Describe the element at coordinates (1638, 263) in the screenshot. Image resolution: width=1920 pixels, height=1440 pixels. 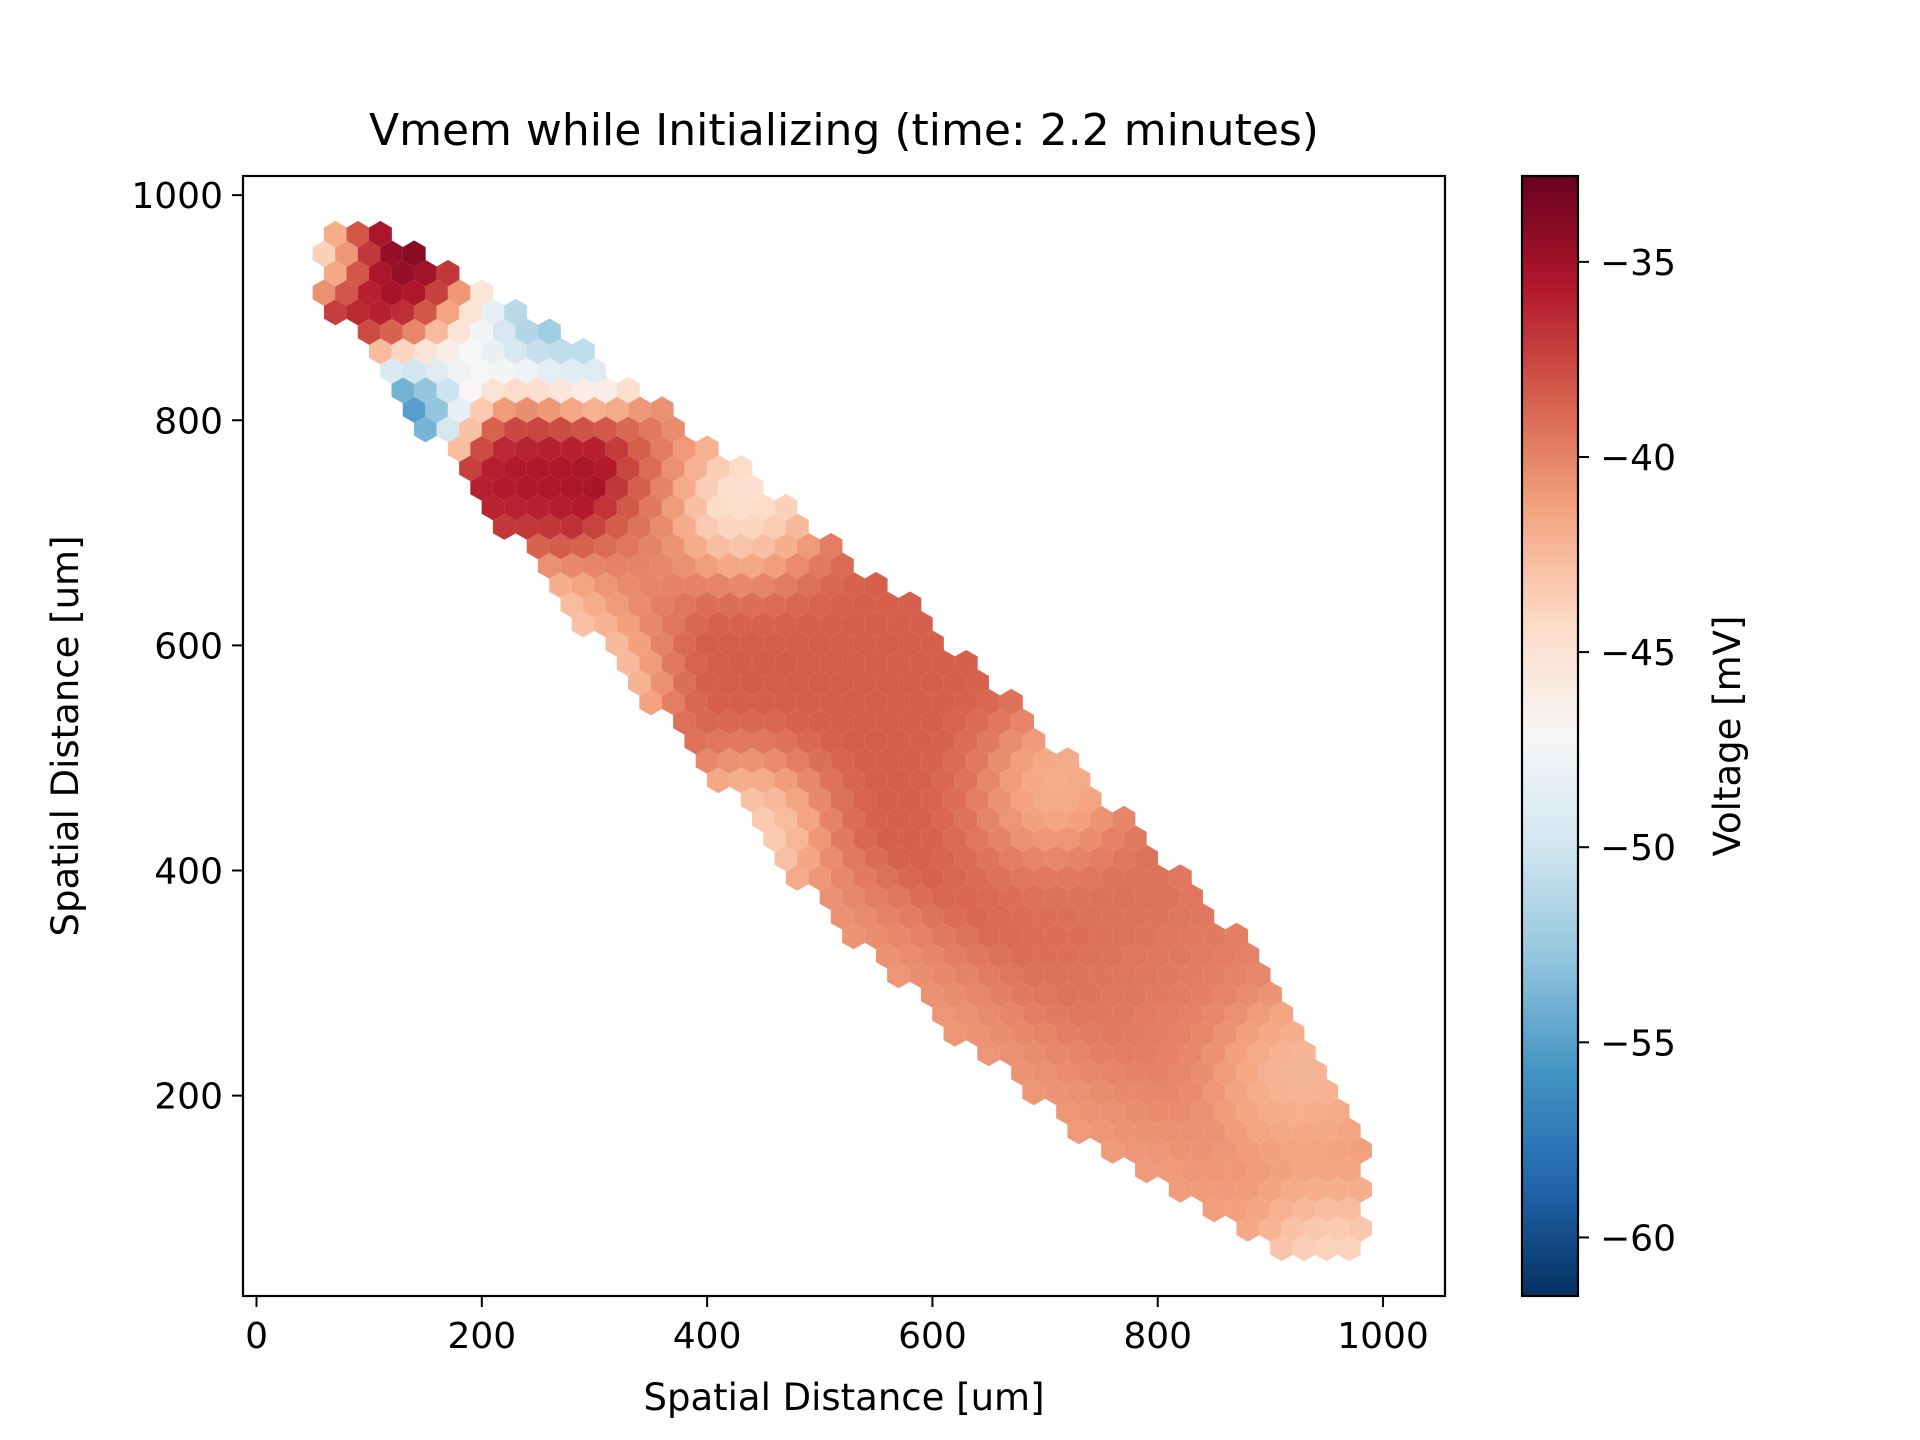
I see `colorbar-tick-label: −35` at that location.